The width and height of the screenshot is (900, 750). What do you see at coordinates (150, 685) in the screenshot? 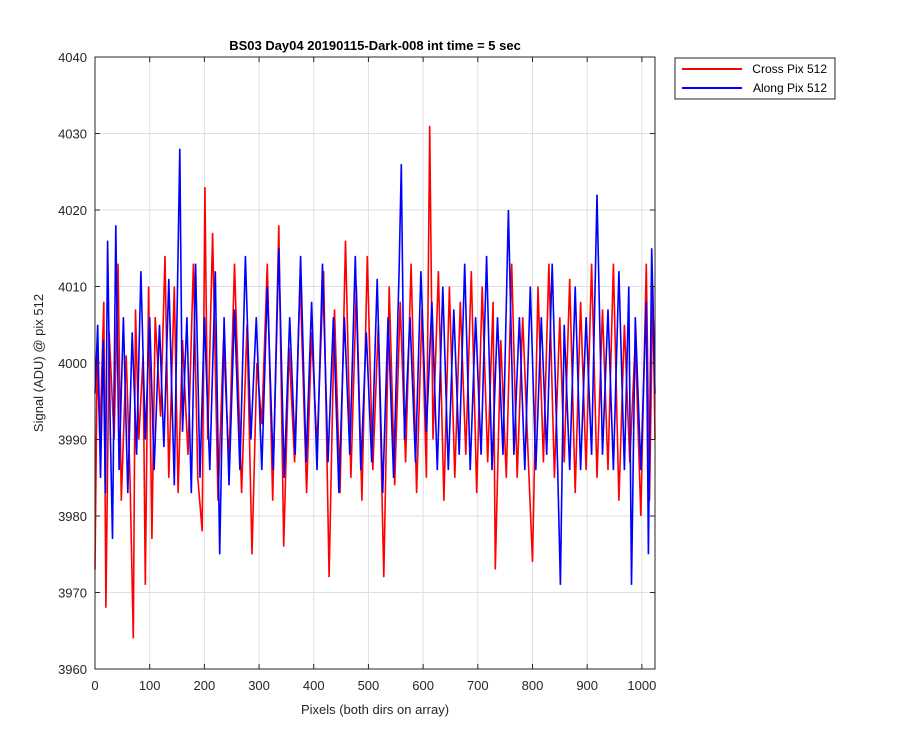
I see `x-tick-label: 100` at bounding box center [150, 685].